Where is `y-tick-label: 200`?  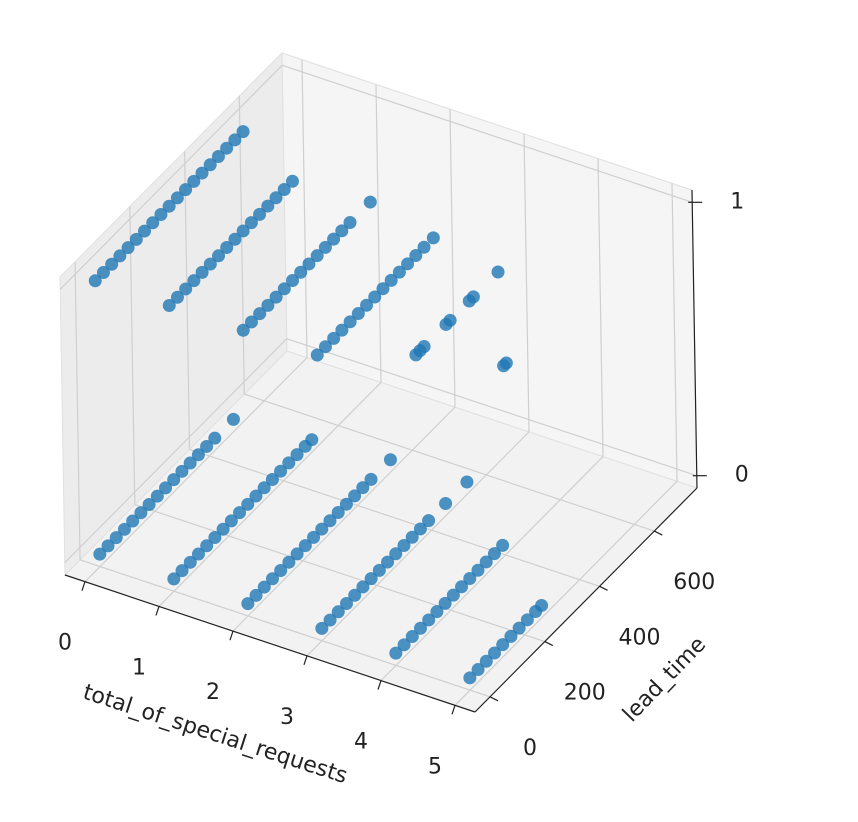
y-tick-label: 200 is located at coordinates (585, 693).